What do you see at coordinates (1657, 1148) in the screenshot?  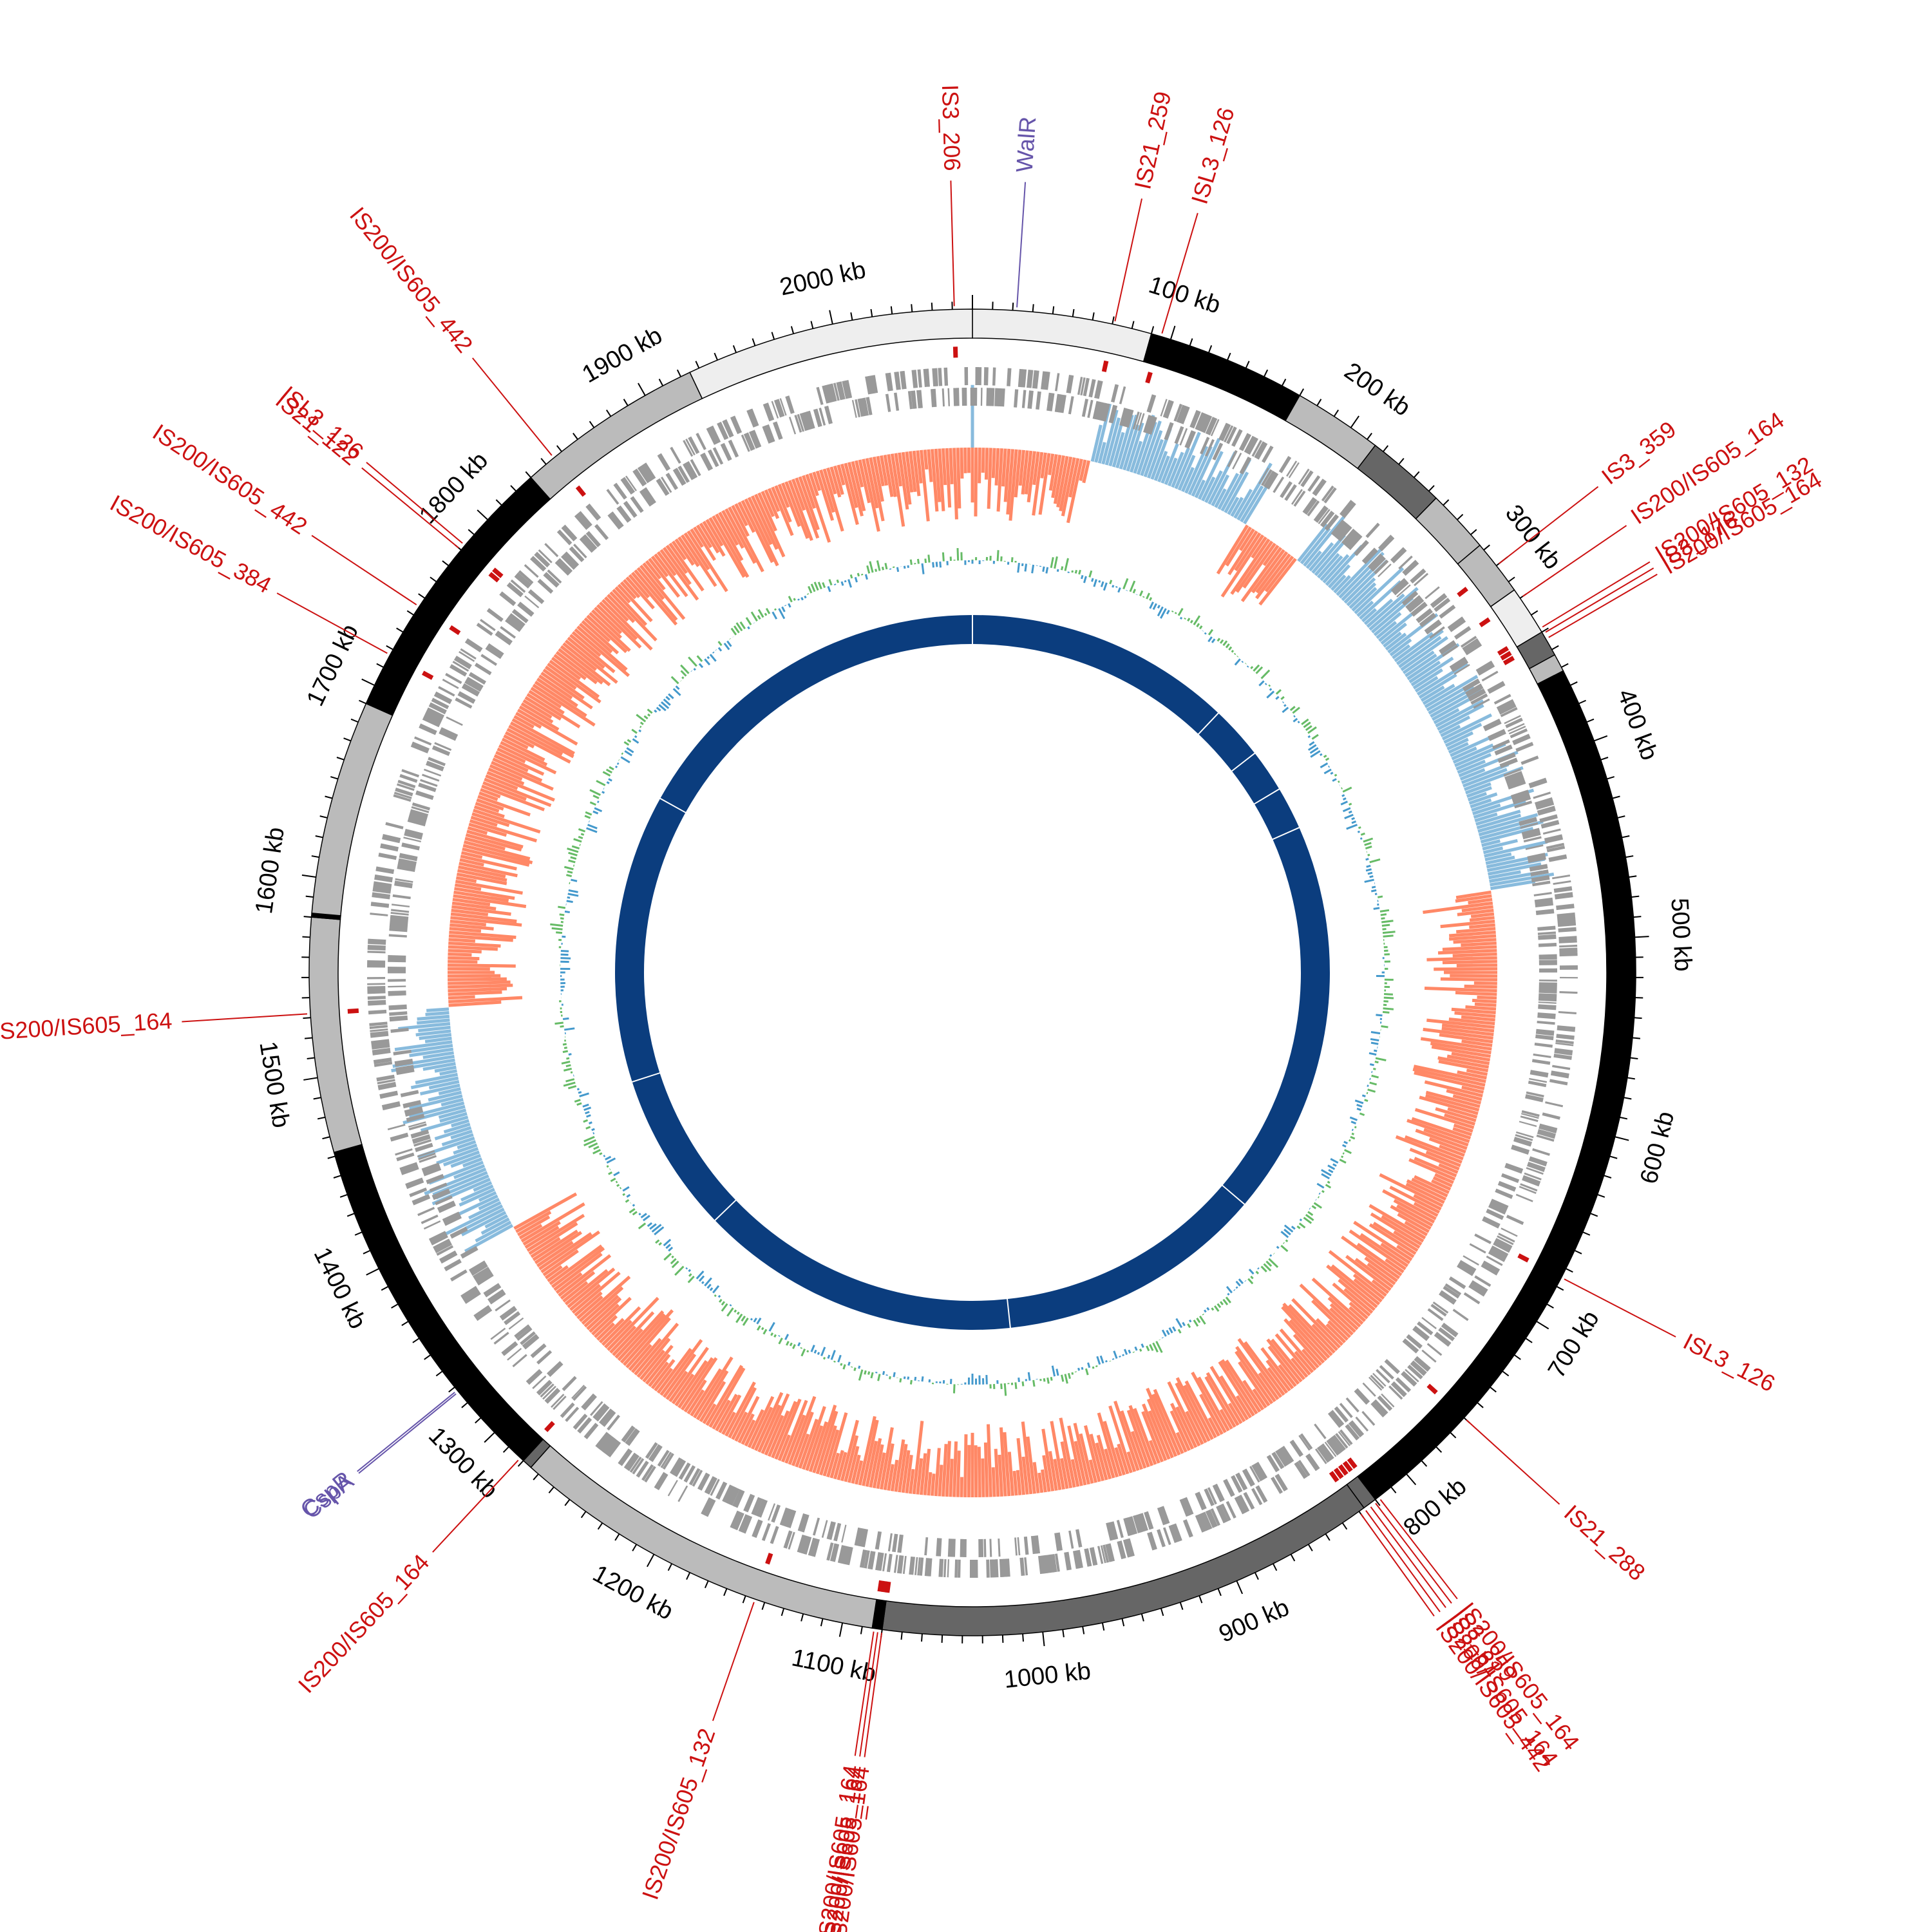 I see `scale-label: 600 kb` at bounding box center [1657, 1148].